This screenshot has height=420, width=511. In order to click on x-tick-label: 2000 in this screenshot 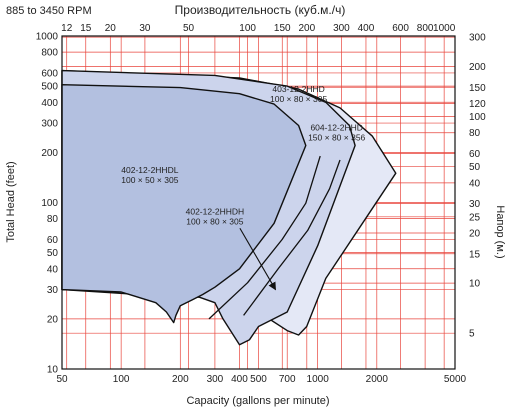, I will do `click(377, 379)`.